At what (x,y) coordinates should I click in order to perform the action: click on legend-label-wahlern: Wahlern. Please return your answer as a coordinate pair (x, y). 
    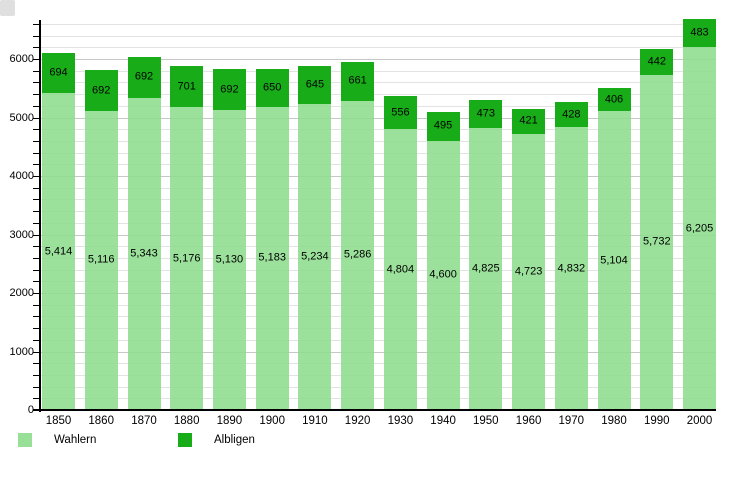
    Looking at the image, I should click on (75, 439).